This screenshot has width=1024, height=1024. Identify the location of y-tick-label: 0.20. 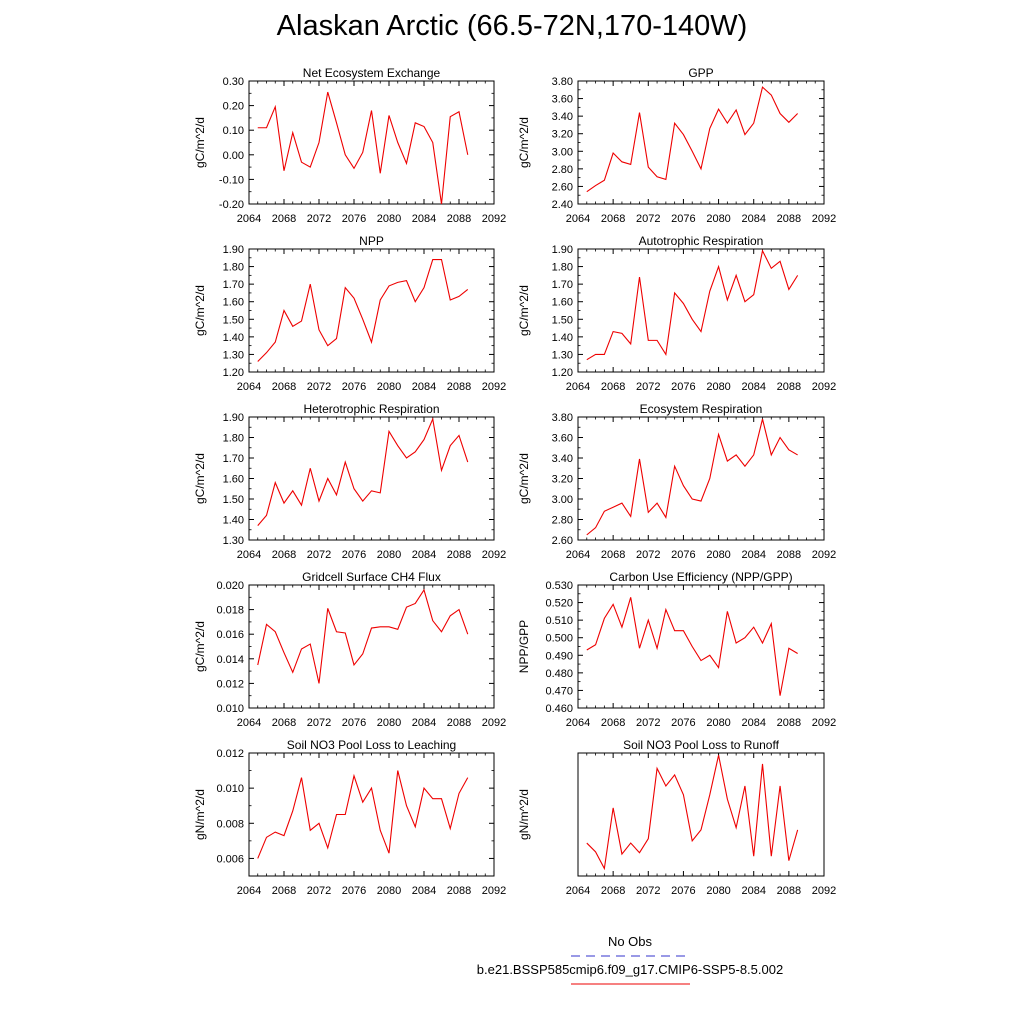
(233, 107).